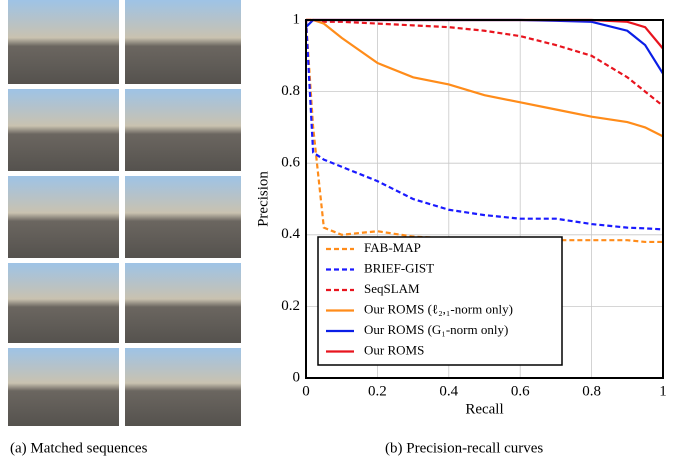 The height and width of the screenshot is (469, 684). Describe the element at coordinates (290, 234) in the screenshot. I see `y-tick-label: 0.4` at that location.